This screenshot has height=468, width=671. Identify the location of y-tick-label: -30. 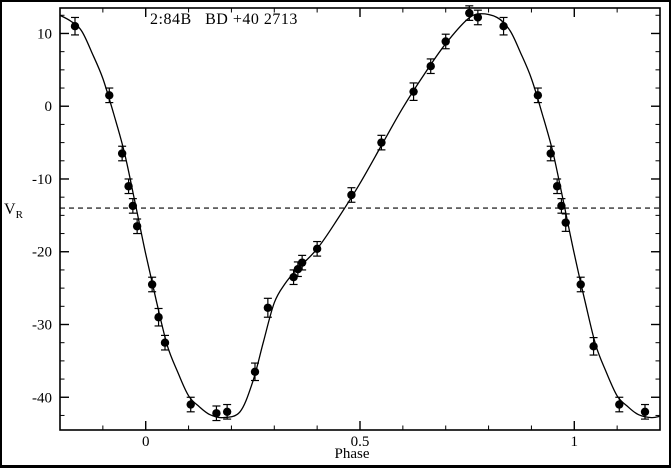
(42, 326).